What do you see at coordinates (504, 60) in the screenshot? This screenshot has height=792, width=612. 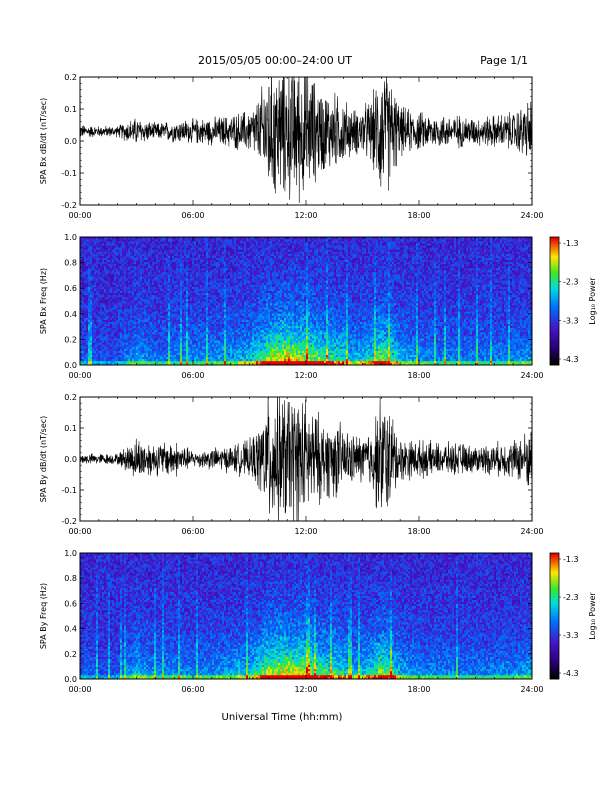 I see `page-label: Page 1/1` at bounding box center [504, 60].